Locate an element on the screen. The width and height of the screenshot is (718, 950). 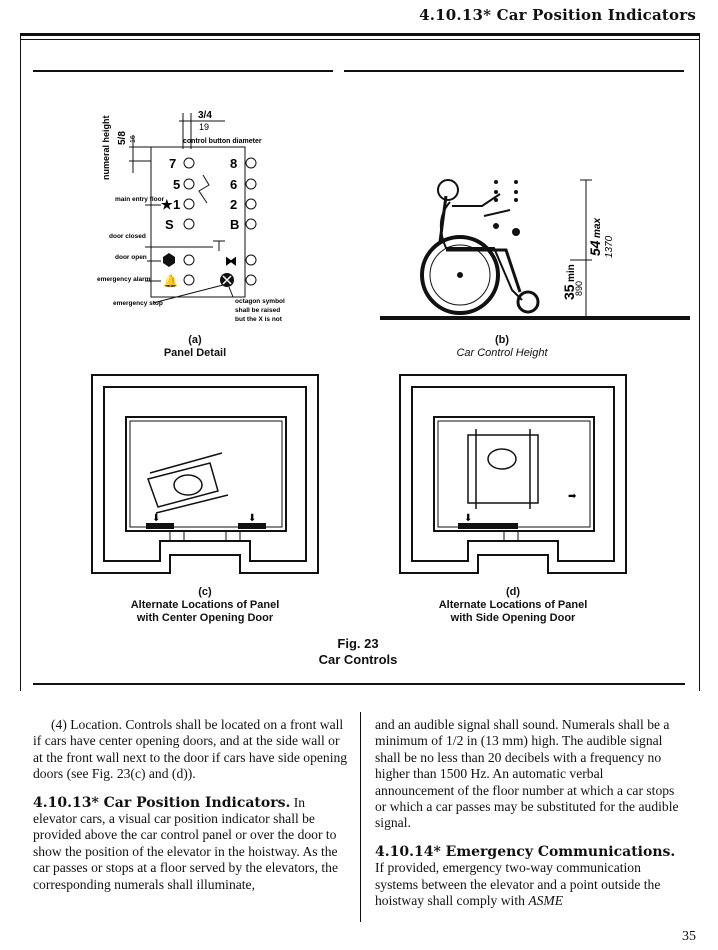
numeral-height-in: 5/8 is located at coordinates (122, 138).